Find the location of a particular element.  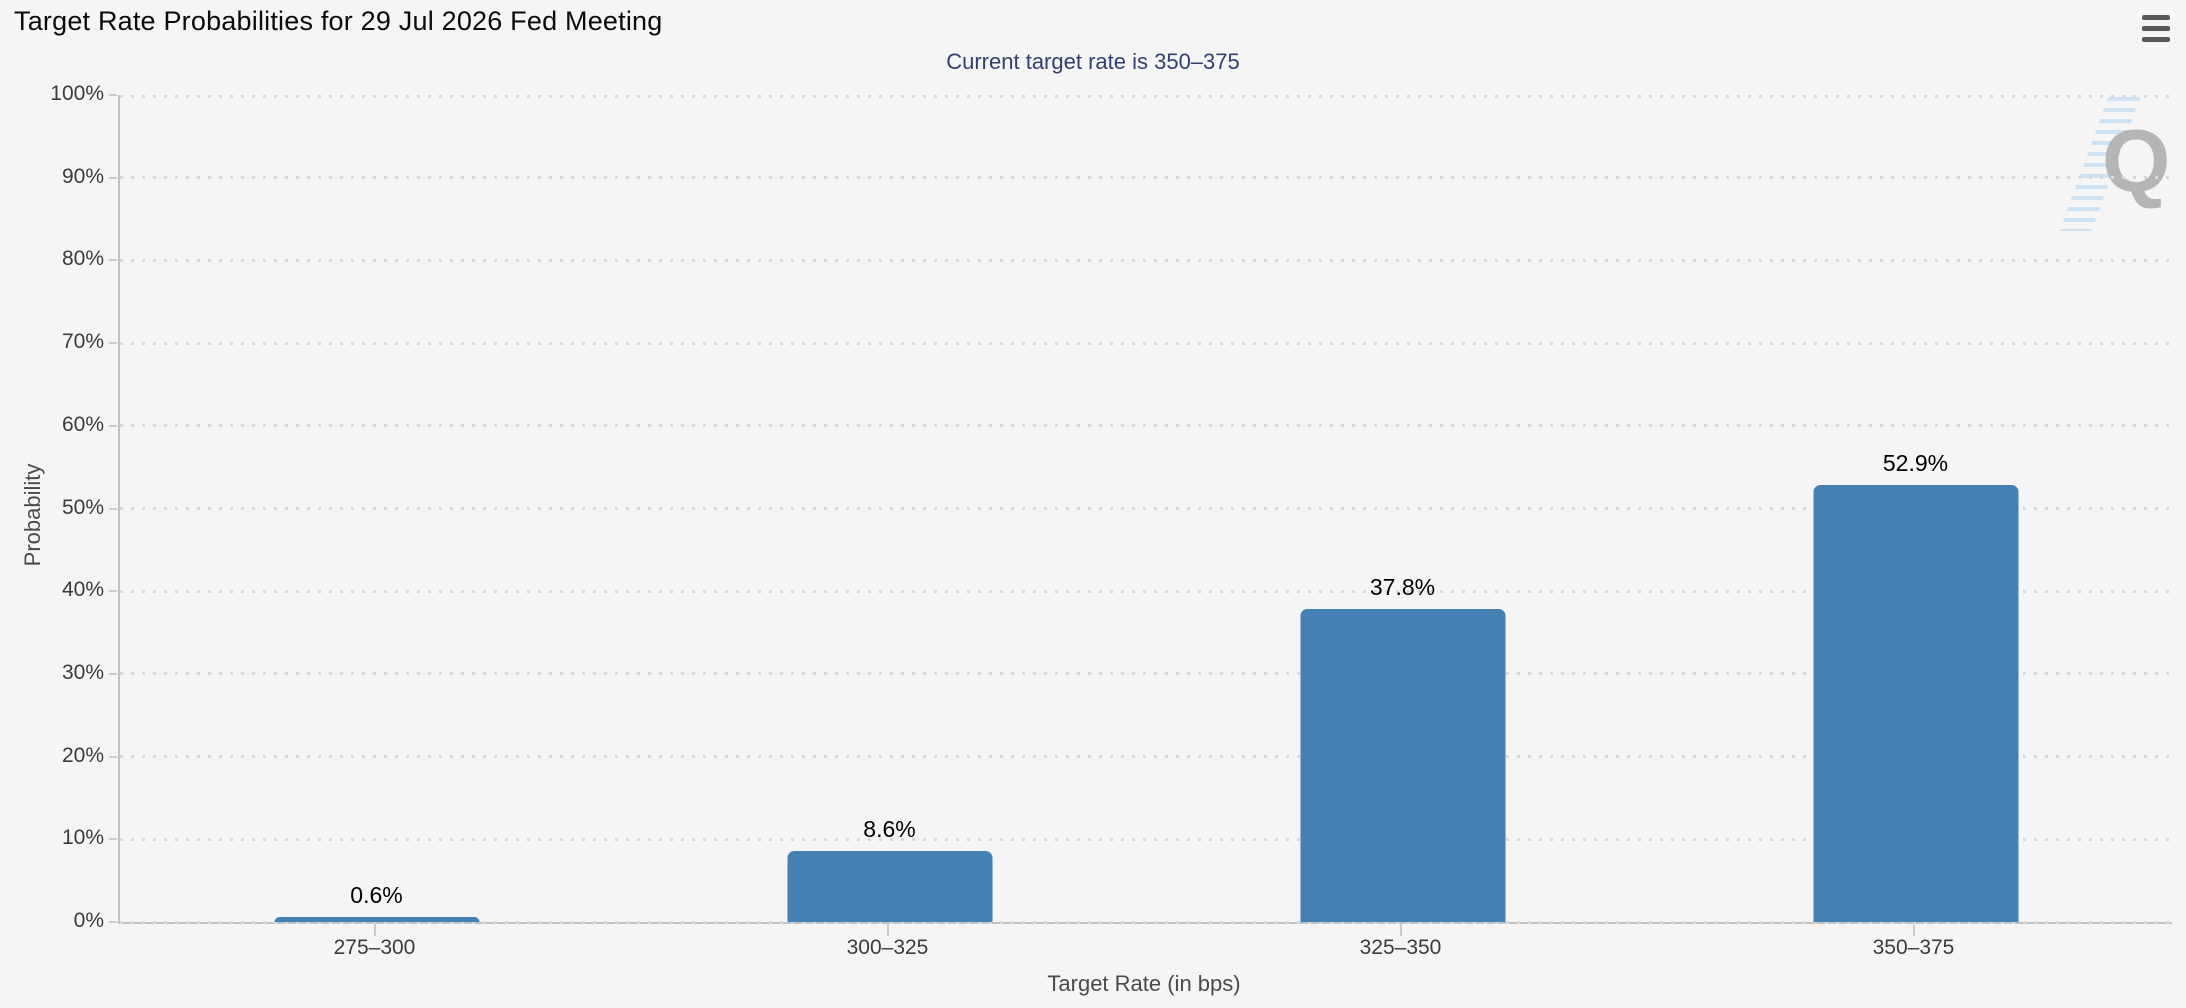

y-axis-tick-label: 50% is located at coordinates (82, 507).